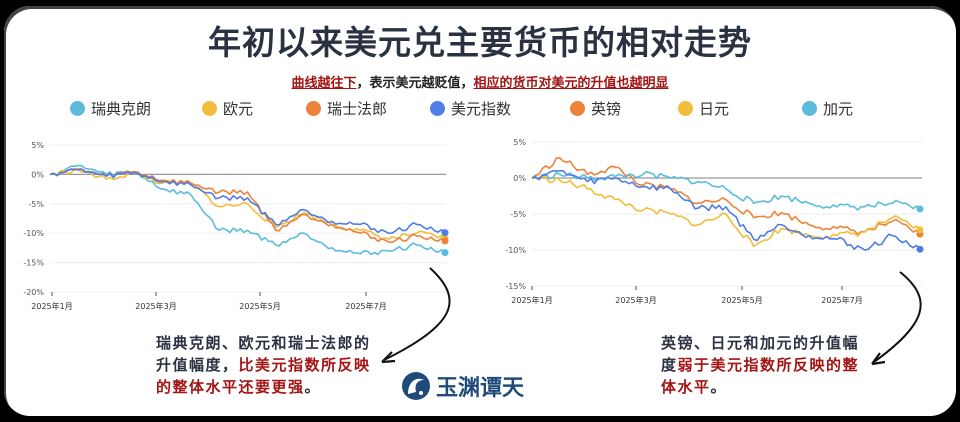  I want to click on left-annotation-end: 。, so click(313, 387).